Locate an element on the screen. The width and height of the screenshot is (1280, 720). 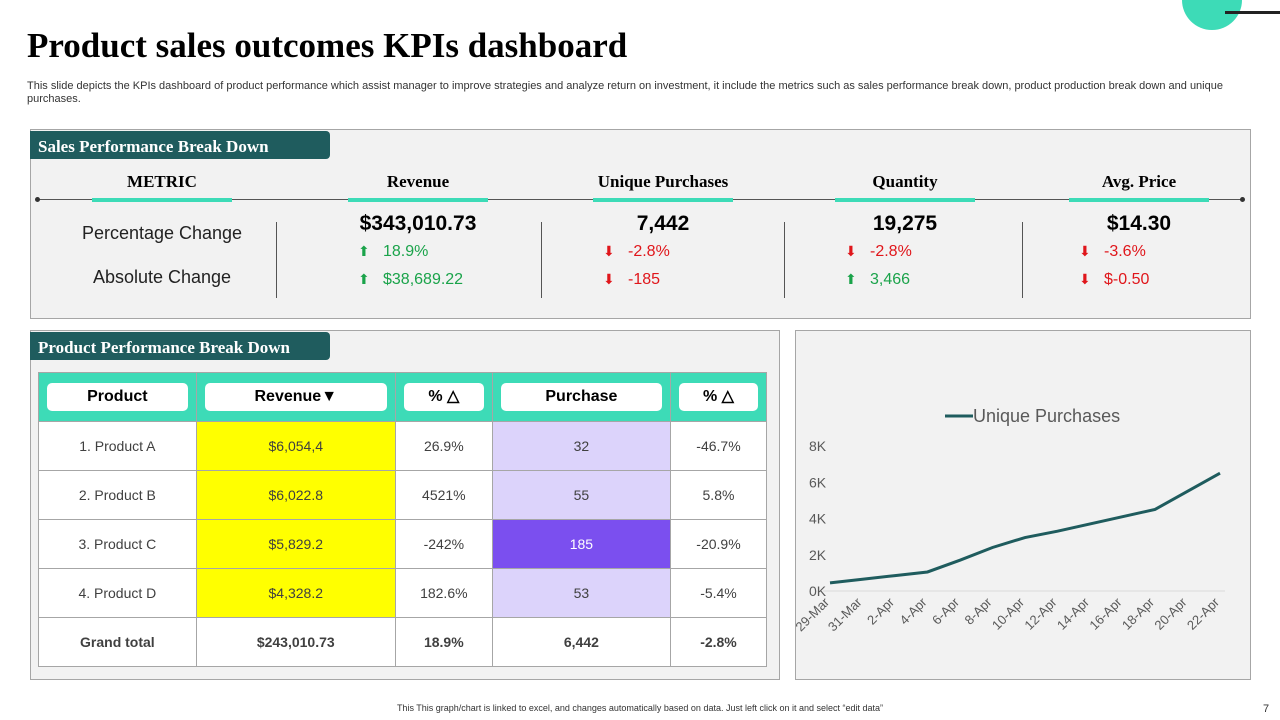
column-header: Quantity is located at coordinates (905, 181).